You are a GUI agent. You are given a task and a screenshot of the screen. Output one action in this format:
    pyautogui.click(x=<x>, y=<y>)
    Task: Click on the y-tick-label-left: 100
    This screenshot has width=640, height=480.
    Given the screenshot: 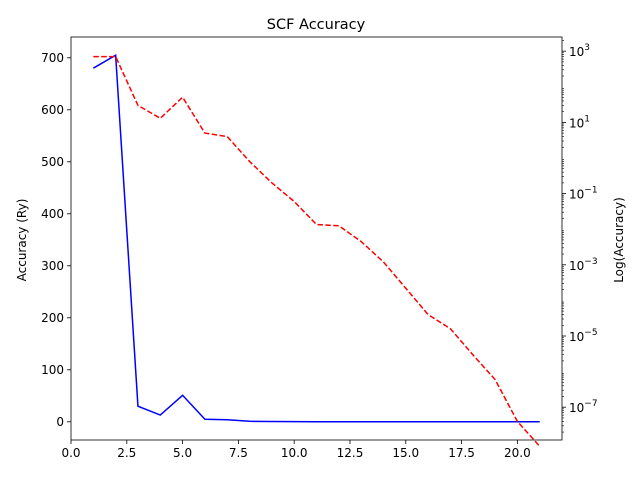 What is the action you would take?
    pyautogui.click(x=52, y=370)
    